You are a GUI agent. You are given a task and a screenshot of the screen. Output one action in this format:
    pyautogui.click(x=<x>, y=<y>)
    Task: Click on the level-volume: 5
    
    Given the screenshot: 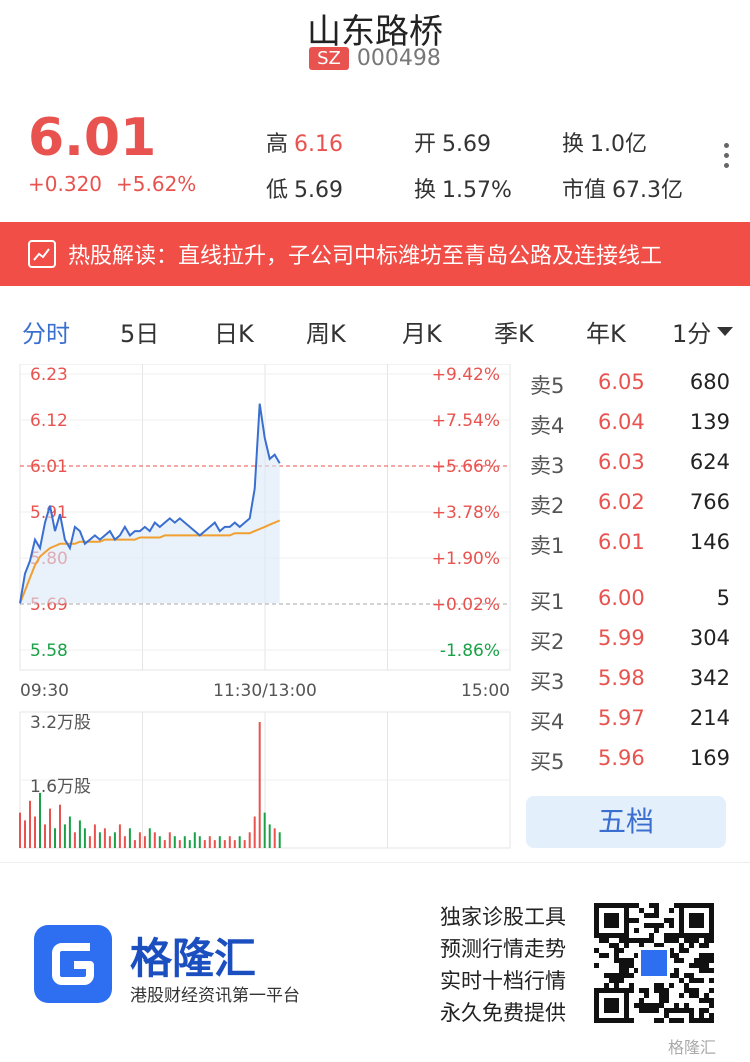 What is the action you would take?
    pyautogui.click(x=723, y=598)
    